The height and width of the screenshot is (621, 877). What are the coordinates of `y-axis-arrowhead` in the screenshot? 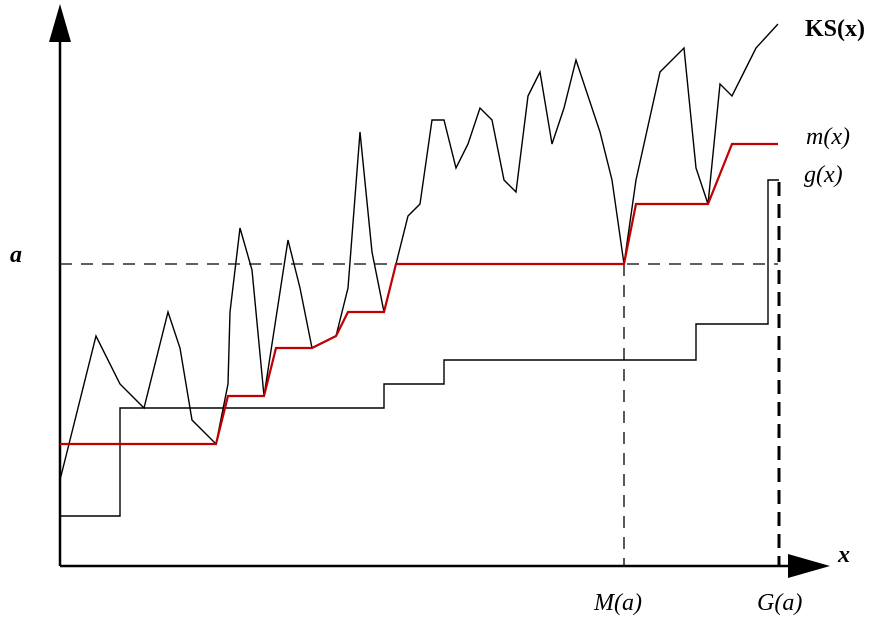 It's located at (60, 23).